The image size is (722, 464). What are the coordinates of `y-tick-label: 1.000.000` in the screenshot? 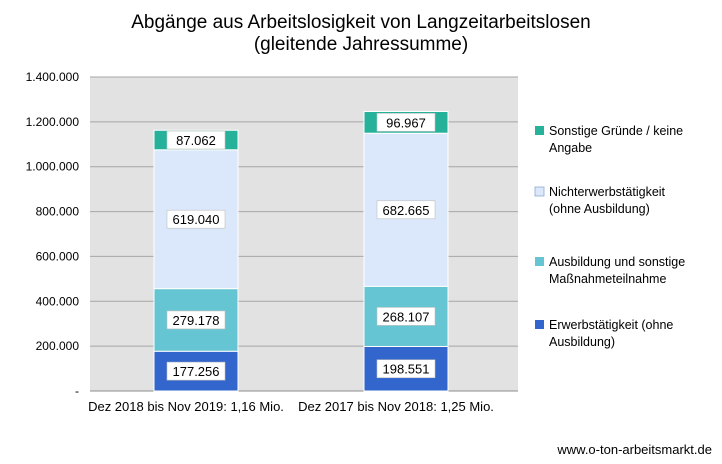 It's located at (53, 167).